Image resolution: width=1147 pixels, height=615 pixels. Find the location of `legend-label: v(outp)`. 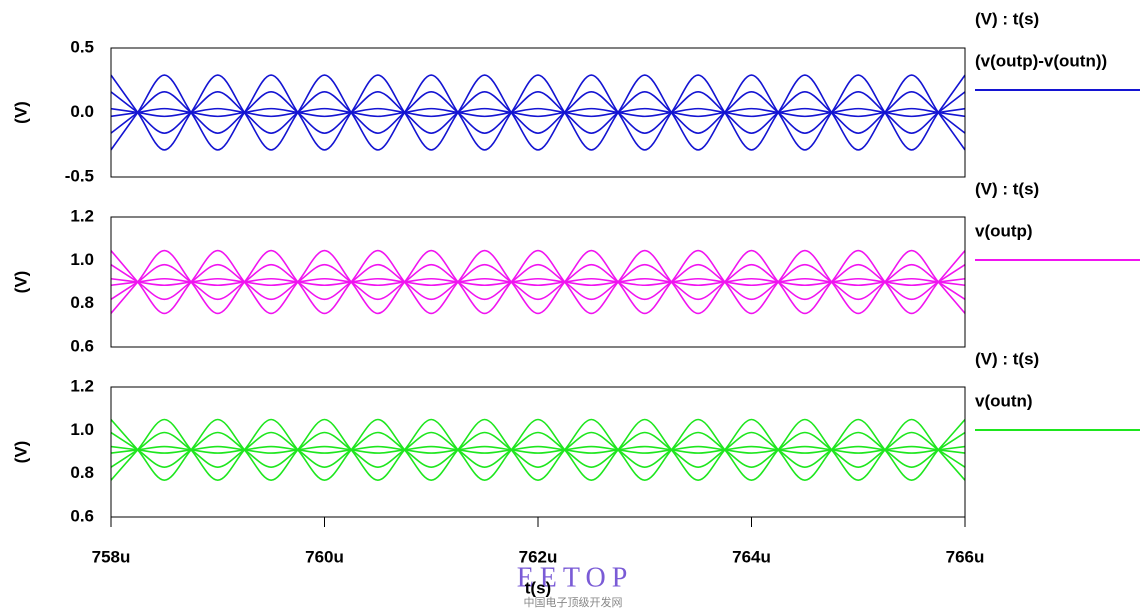

legend-label: v(outp) is located at coordinates (1004, 230).